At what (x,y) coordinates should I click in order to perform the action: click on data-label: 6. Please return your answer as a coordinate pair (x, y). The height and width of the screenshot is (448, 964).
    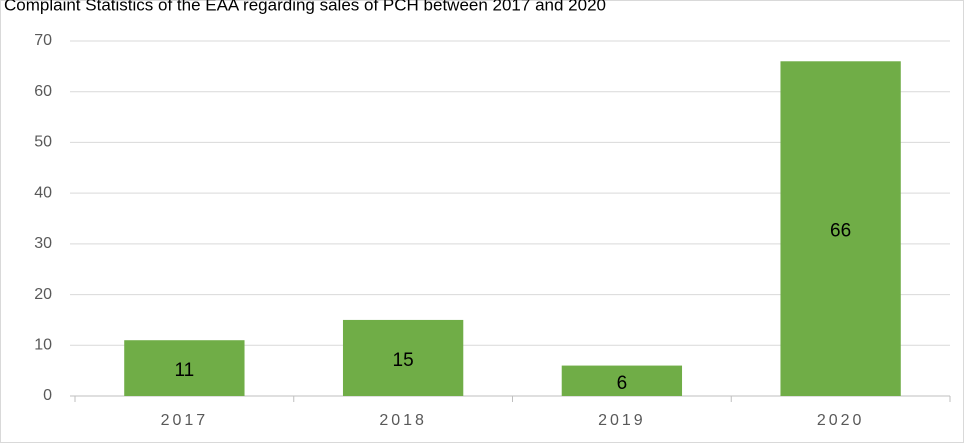
    Looking at the image, I should click on (622, 383).